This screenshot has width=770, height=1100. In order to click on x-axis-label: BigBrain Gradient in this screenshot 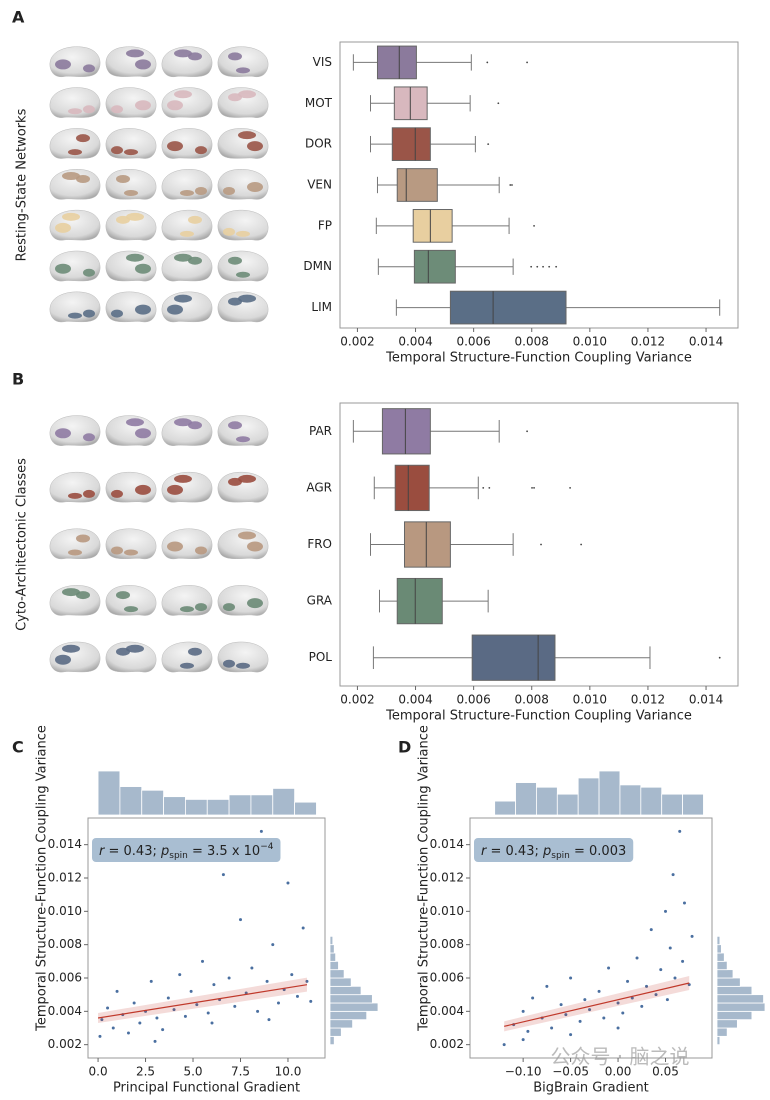, I will do `click(591, 1088)`.